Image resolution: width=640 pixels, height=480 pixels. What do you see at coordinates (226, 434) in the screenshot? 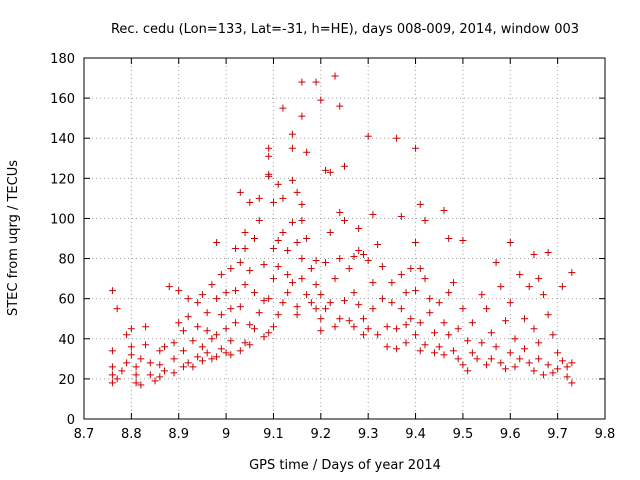
I see `x-tick-label: 9` at bounding box center [226, 434].